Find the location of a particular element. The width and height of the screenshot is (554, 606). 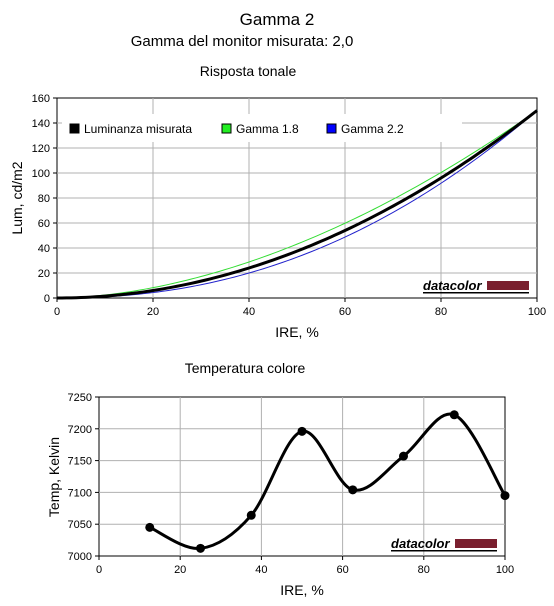

page-title: Gamma 2 is located at coordinates (277, 19).